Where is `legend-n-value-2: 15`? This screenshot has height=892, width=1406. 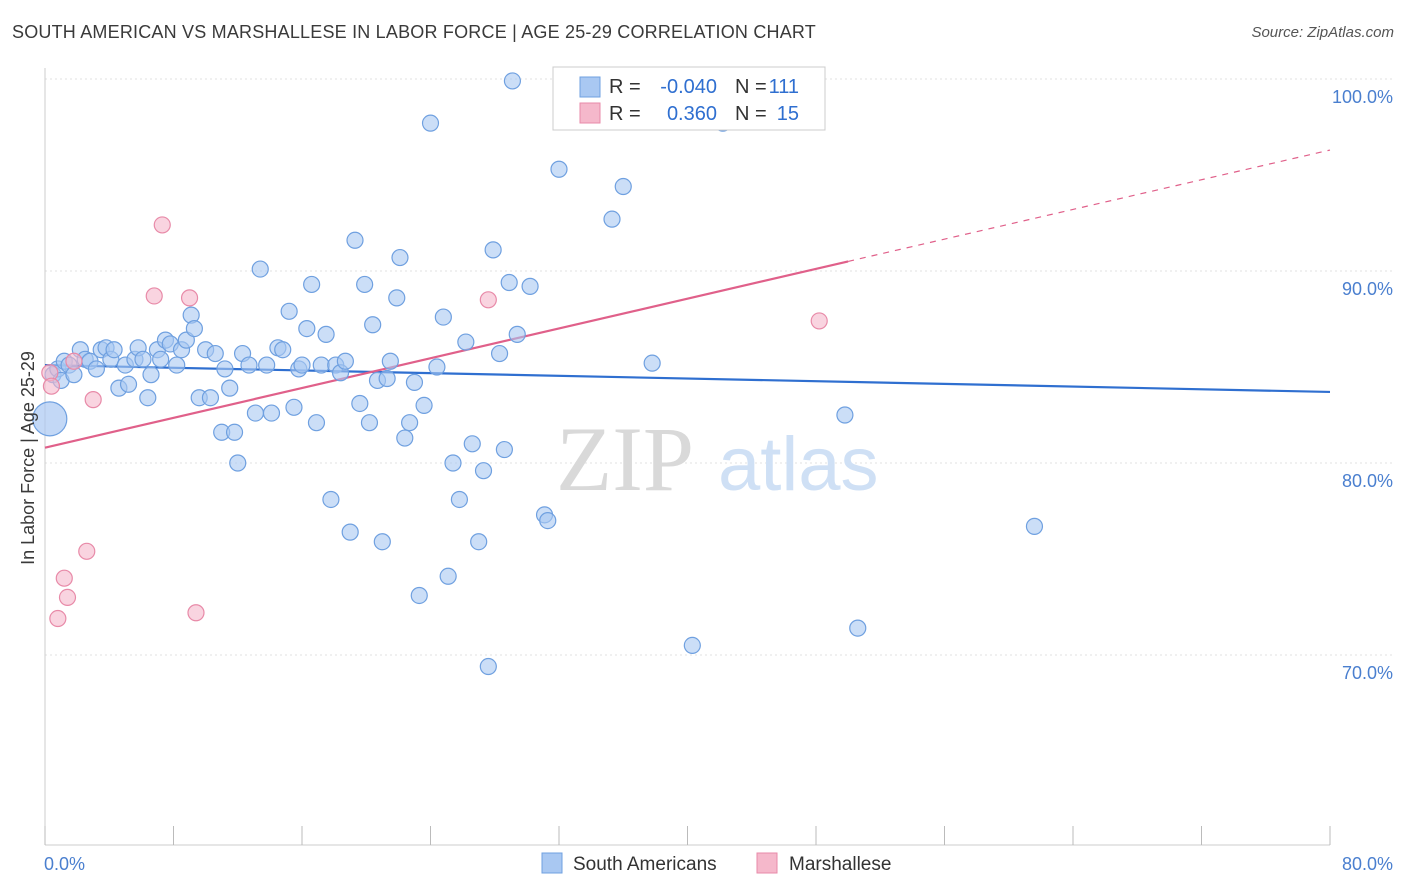
legend-n-value-2: 15 is located at coordinates (788, 114).